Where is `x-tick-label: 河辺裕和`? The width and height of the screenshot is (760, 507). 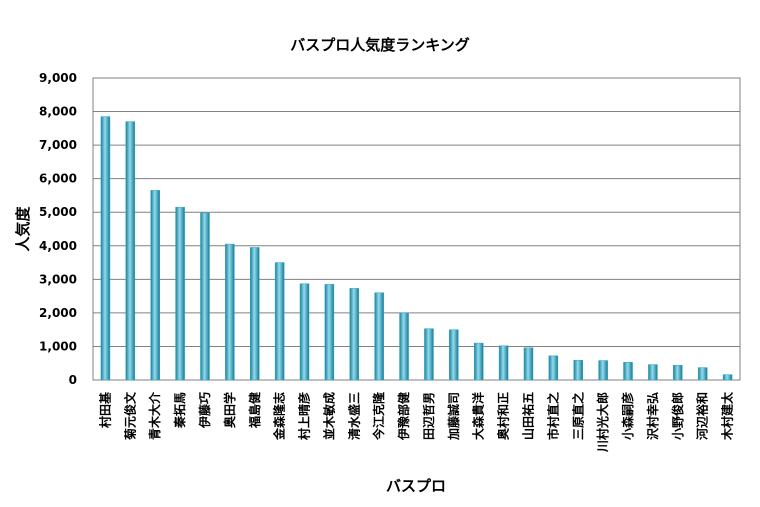
x-tick-label: 河辺裕和 is located at coordinates (702, 416).